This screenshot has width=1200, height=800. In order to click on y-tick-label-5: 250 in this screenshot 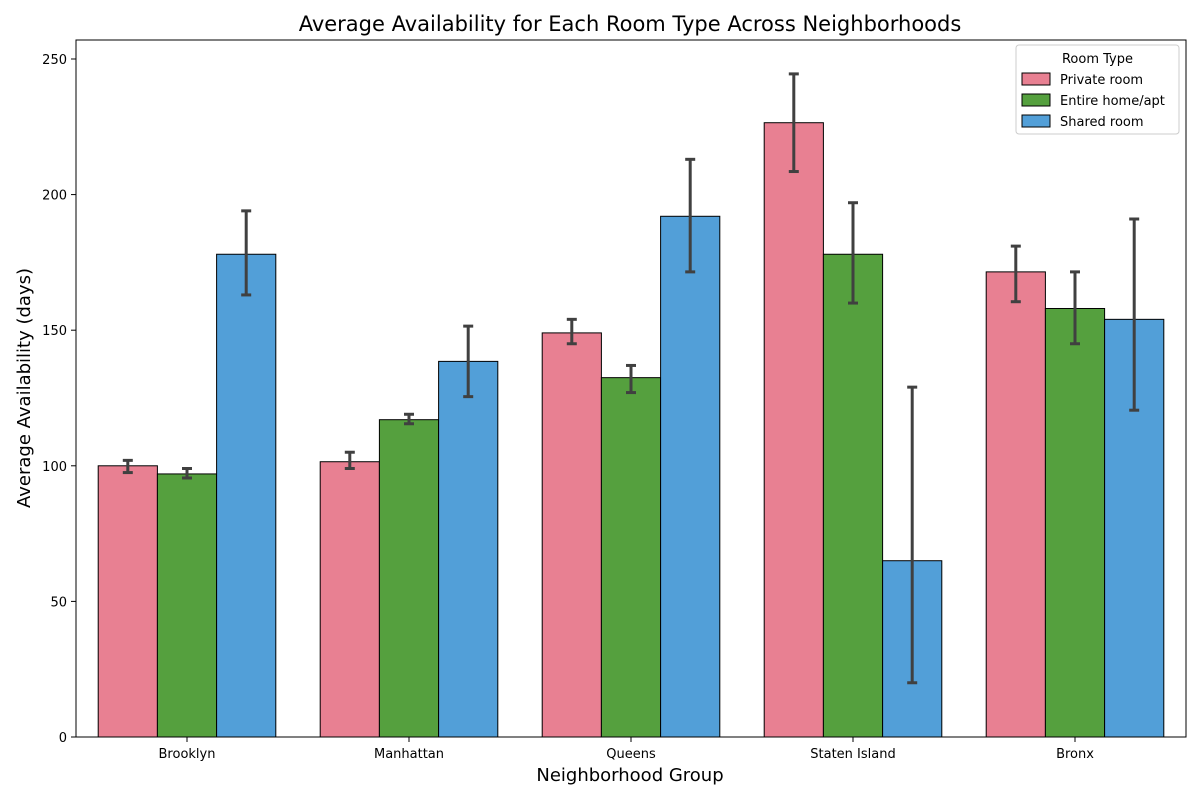, I will do `click(54, 60)`.